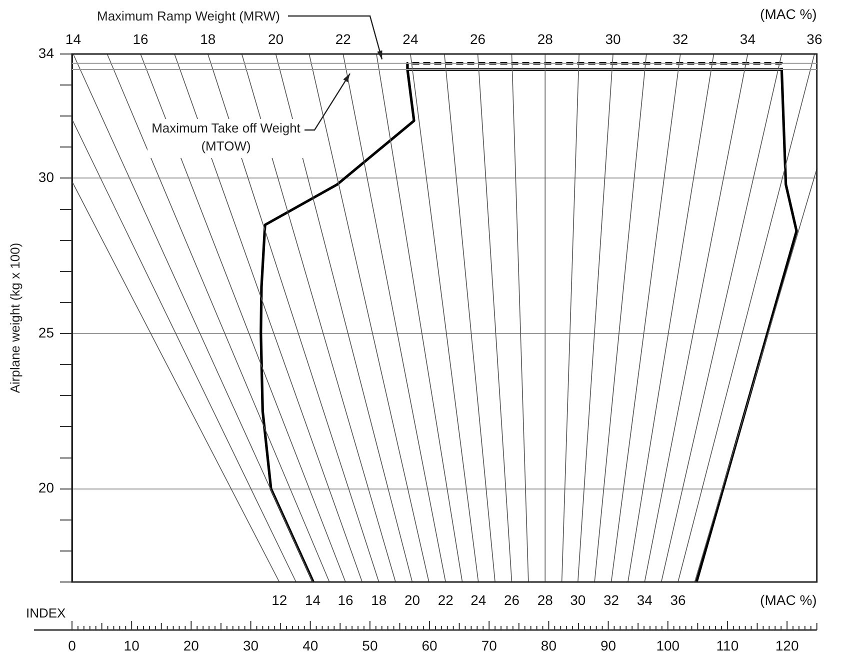 The height and width of the screenshot is (657, 863). I want to click on x-tick-label: 10, so click(132, 645).